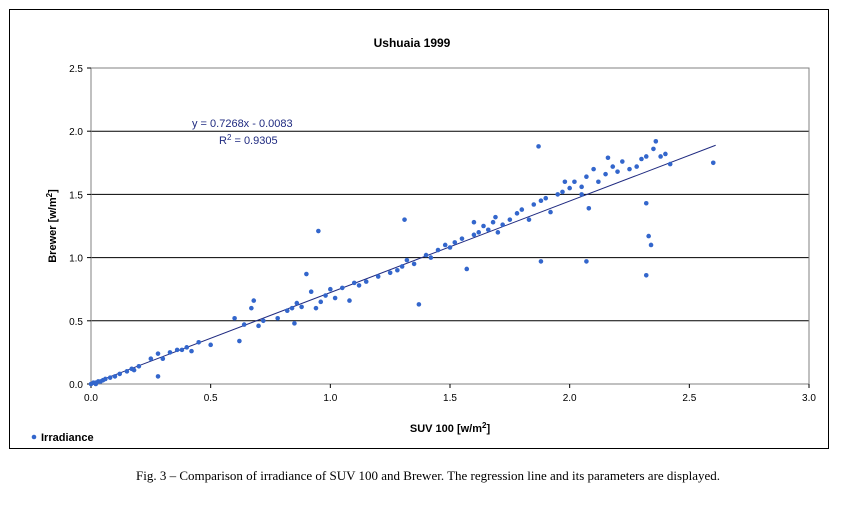 The width and height of the screenshot is (856, 514). Describe the element at coordinates (80, 227) in the screenshot. I see `y-axis-ticks: 0.0 0.5 1.0 1.5 2.0 2.5` at that location.